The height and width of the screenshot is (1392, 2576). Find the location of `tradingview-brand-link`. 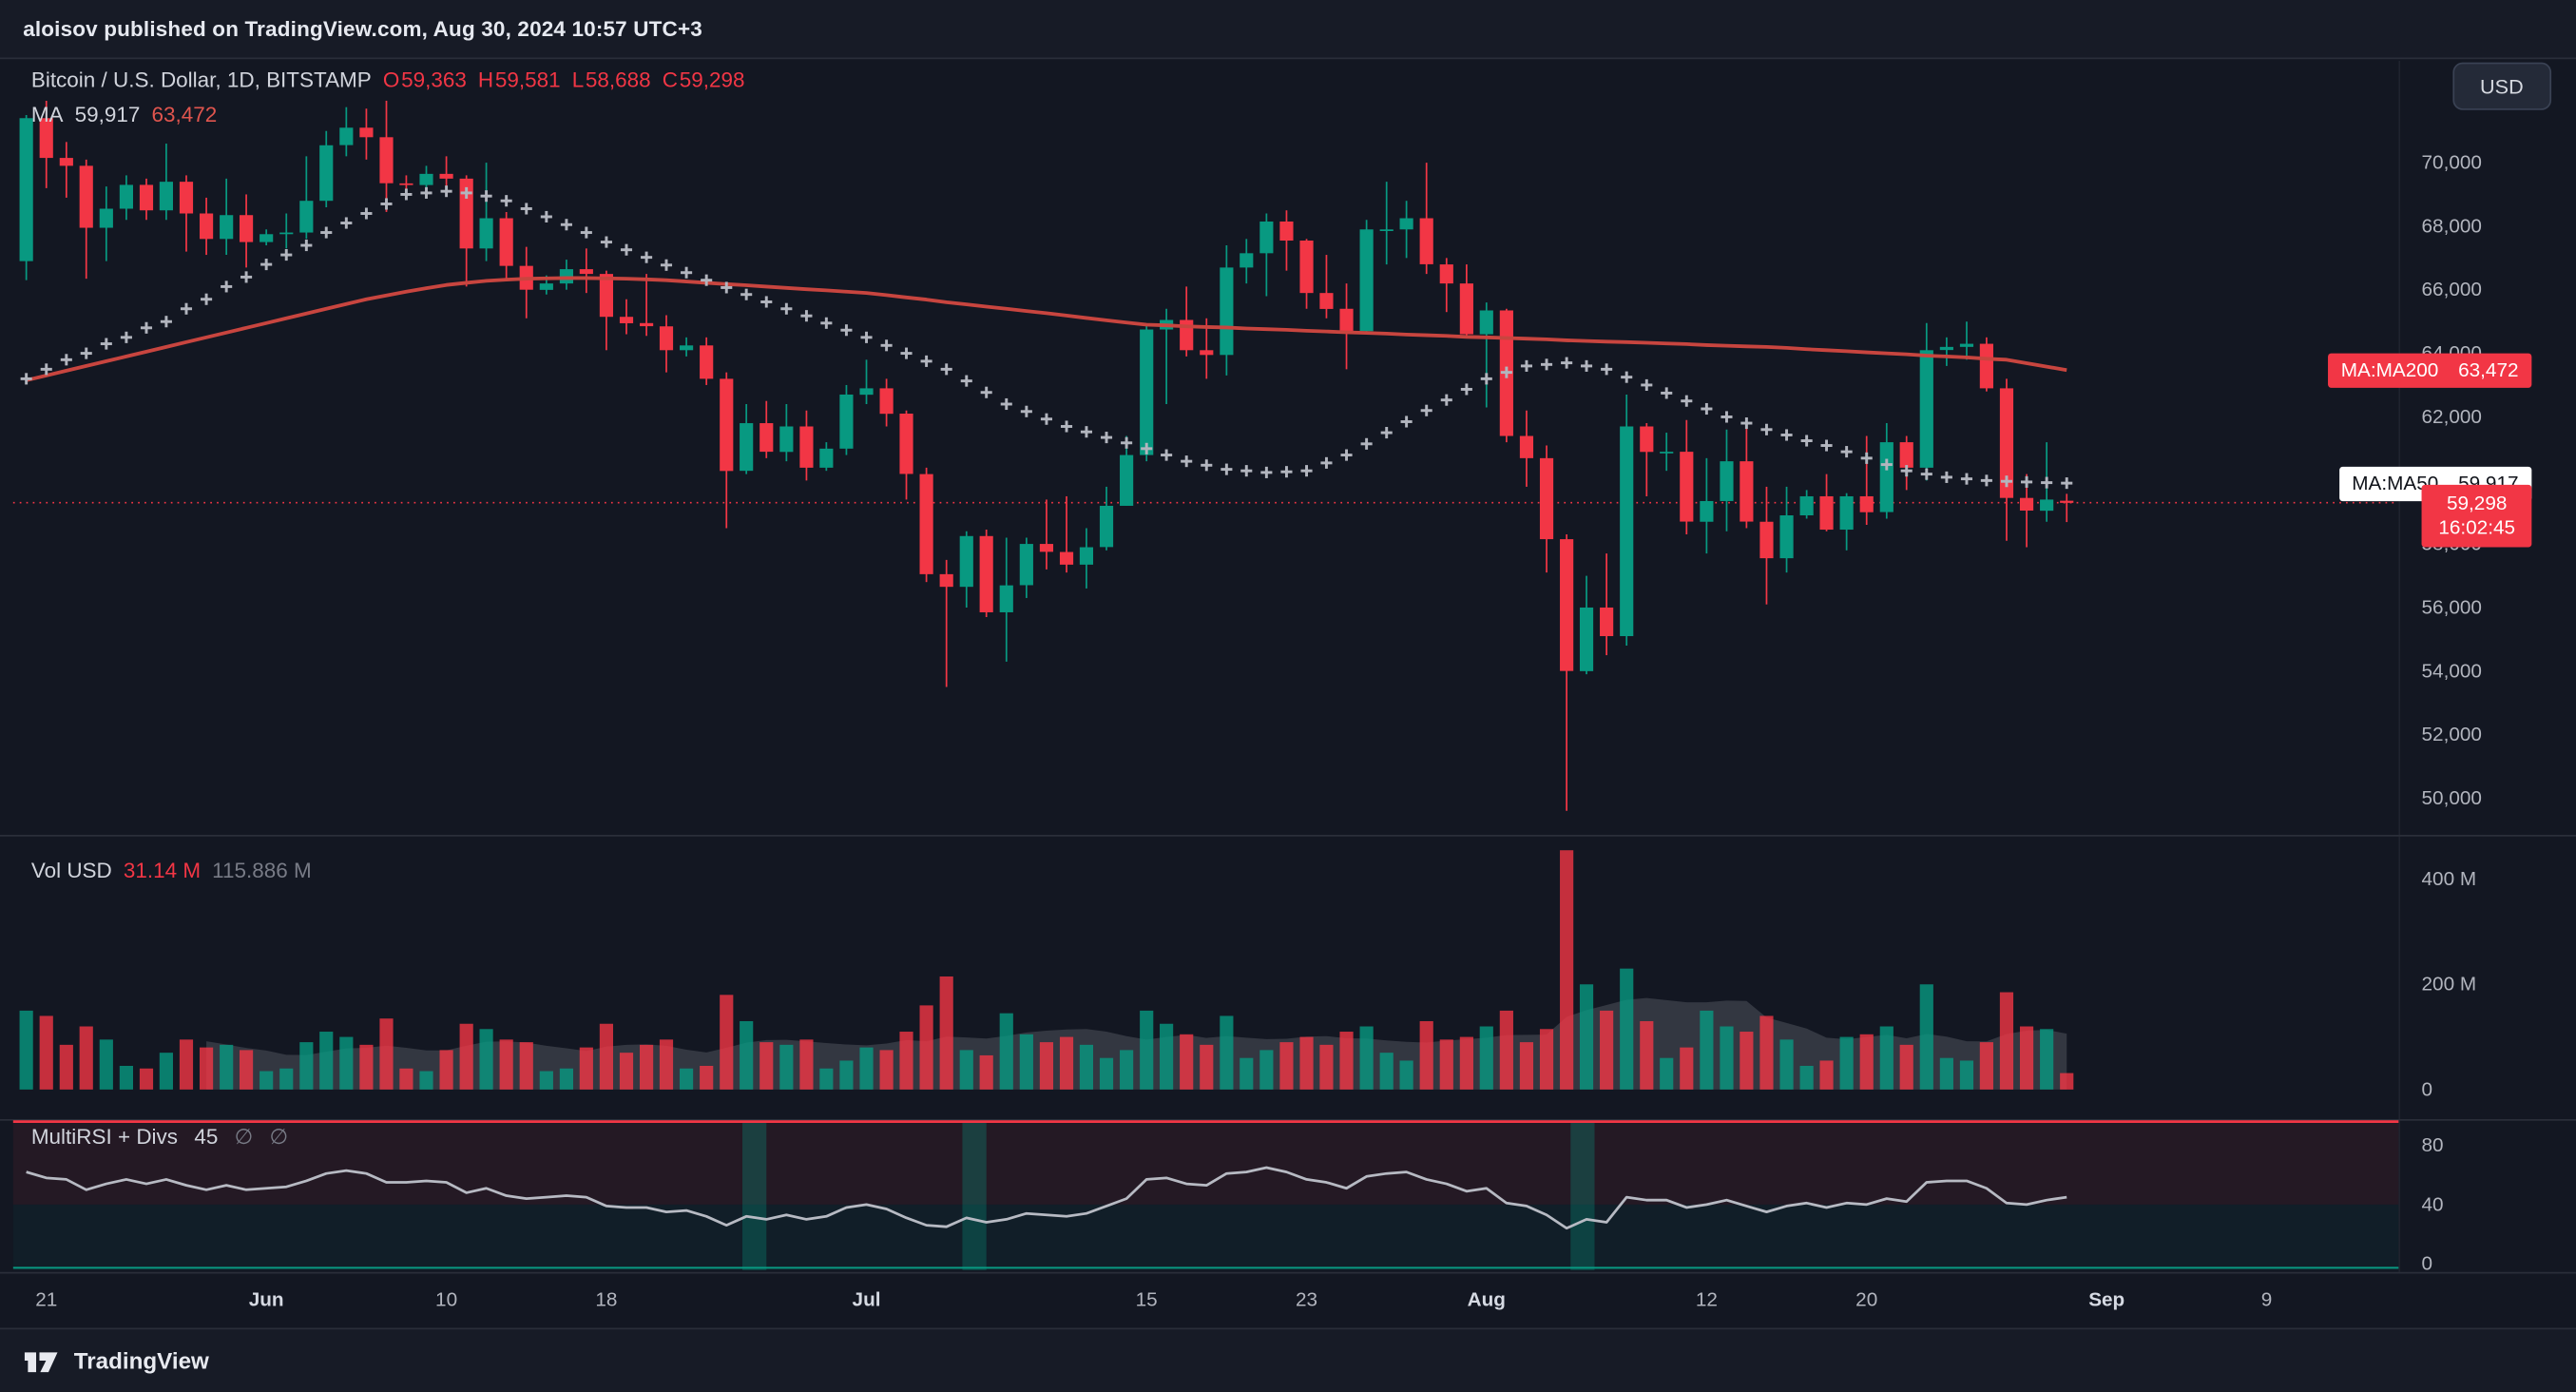

tradingview-brand-link is located at coordinates (40, 1361).